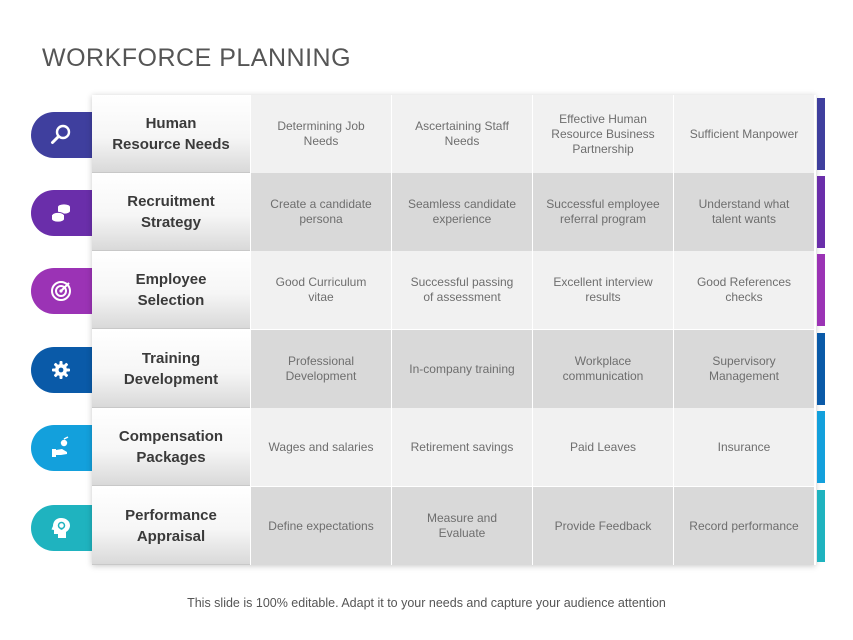  I want to click on table-cell: Supervisory Management, so click(743, 369).